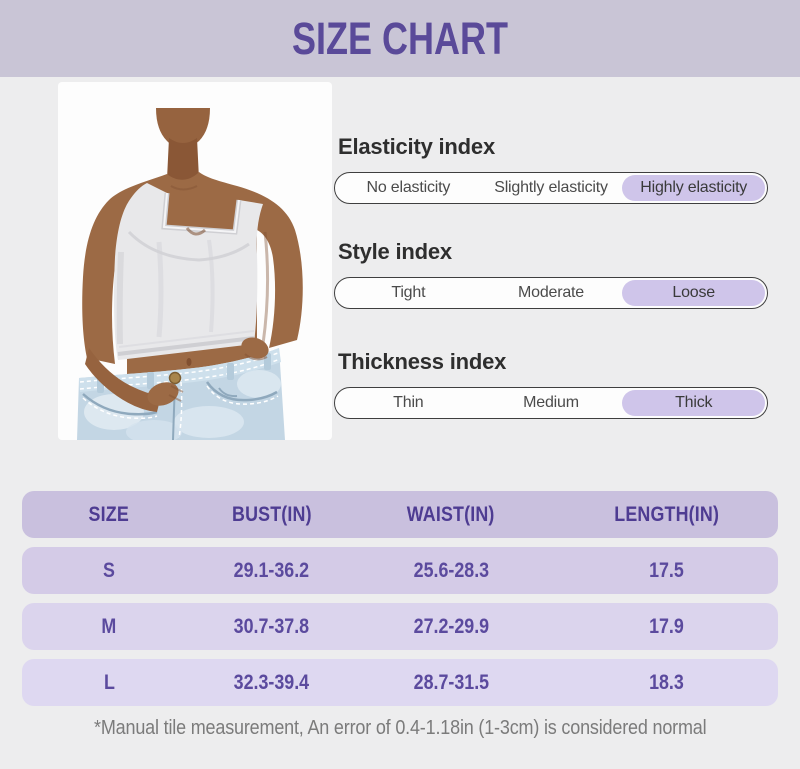  What do you see at coordinates (408, 292) in the screenshot?
I see `style-option-tight: Tight` at bounding box center [408, 292].